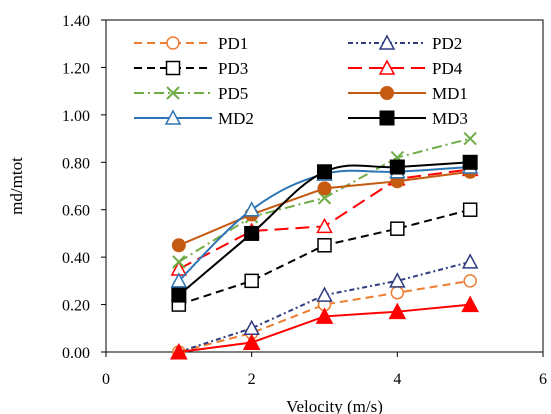  What do you see at coordinates (106, 379) in the screenshot?
I see `x-tick-label: 0` at bounding box center [106, 379].